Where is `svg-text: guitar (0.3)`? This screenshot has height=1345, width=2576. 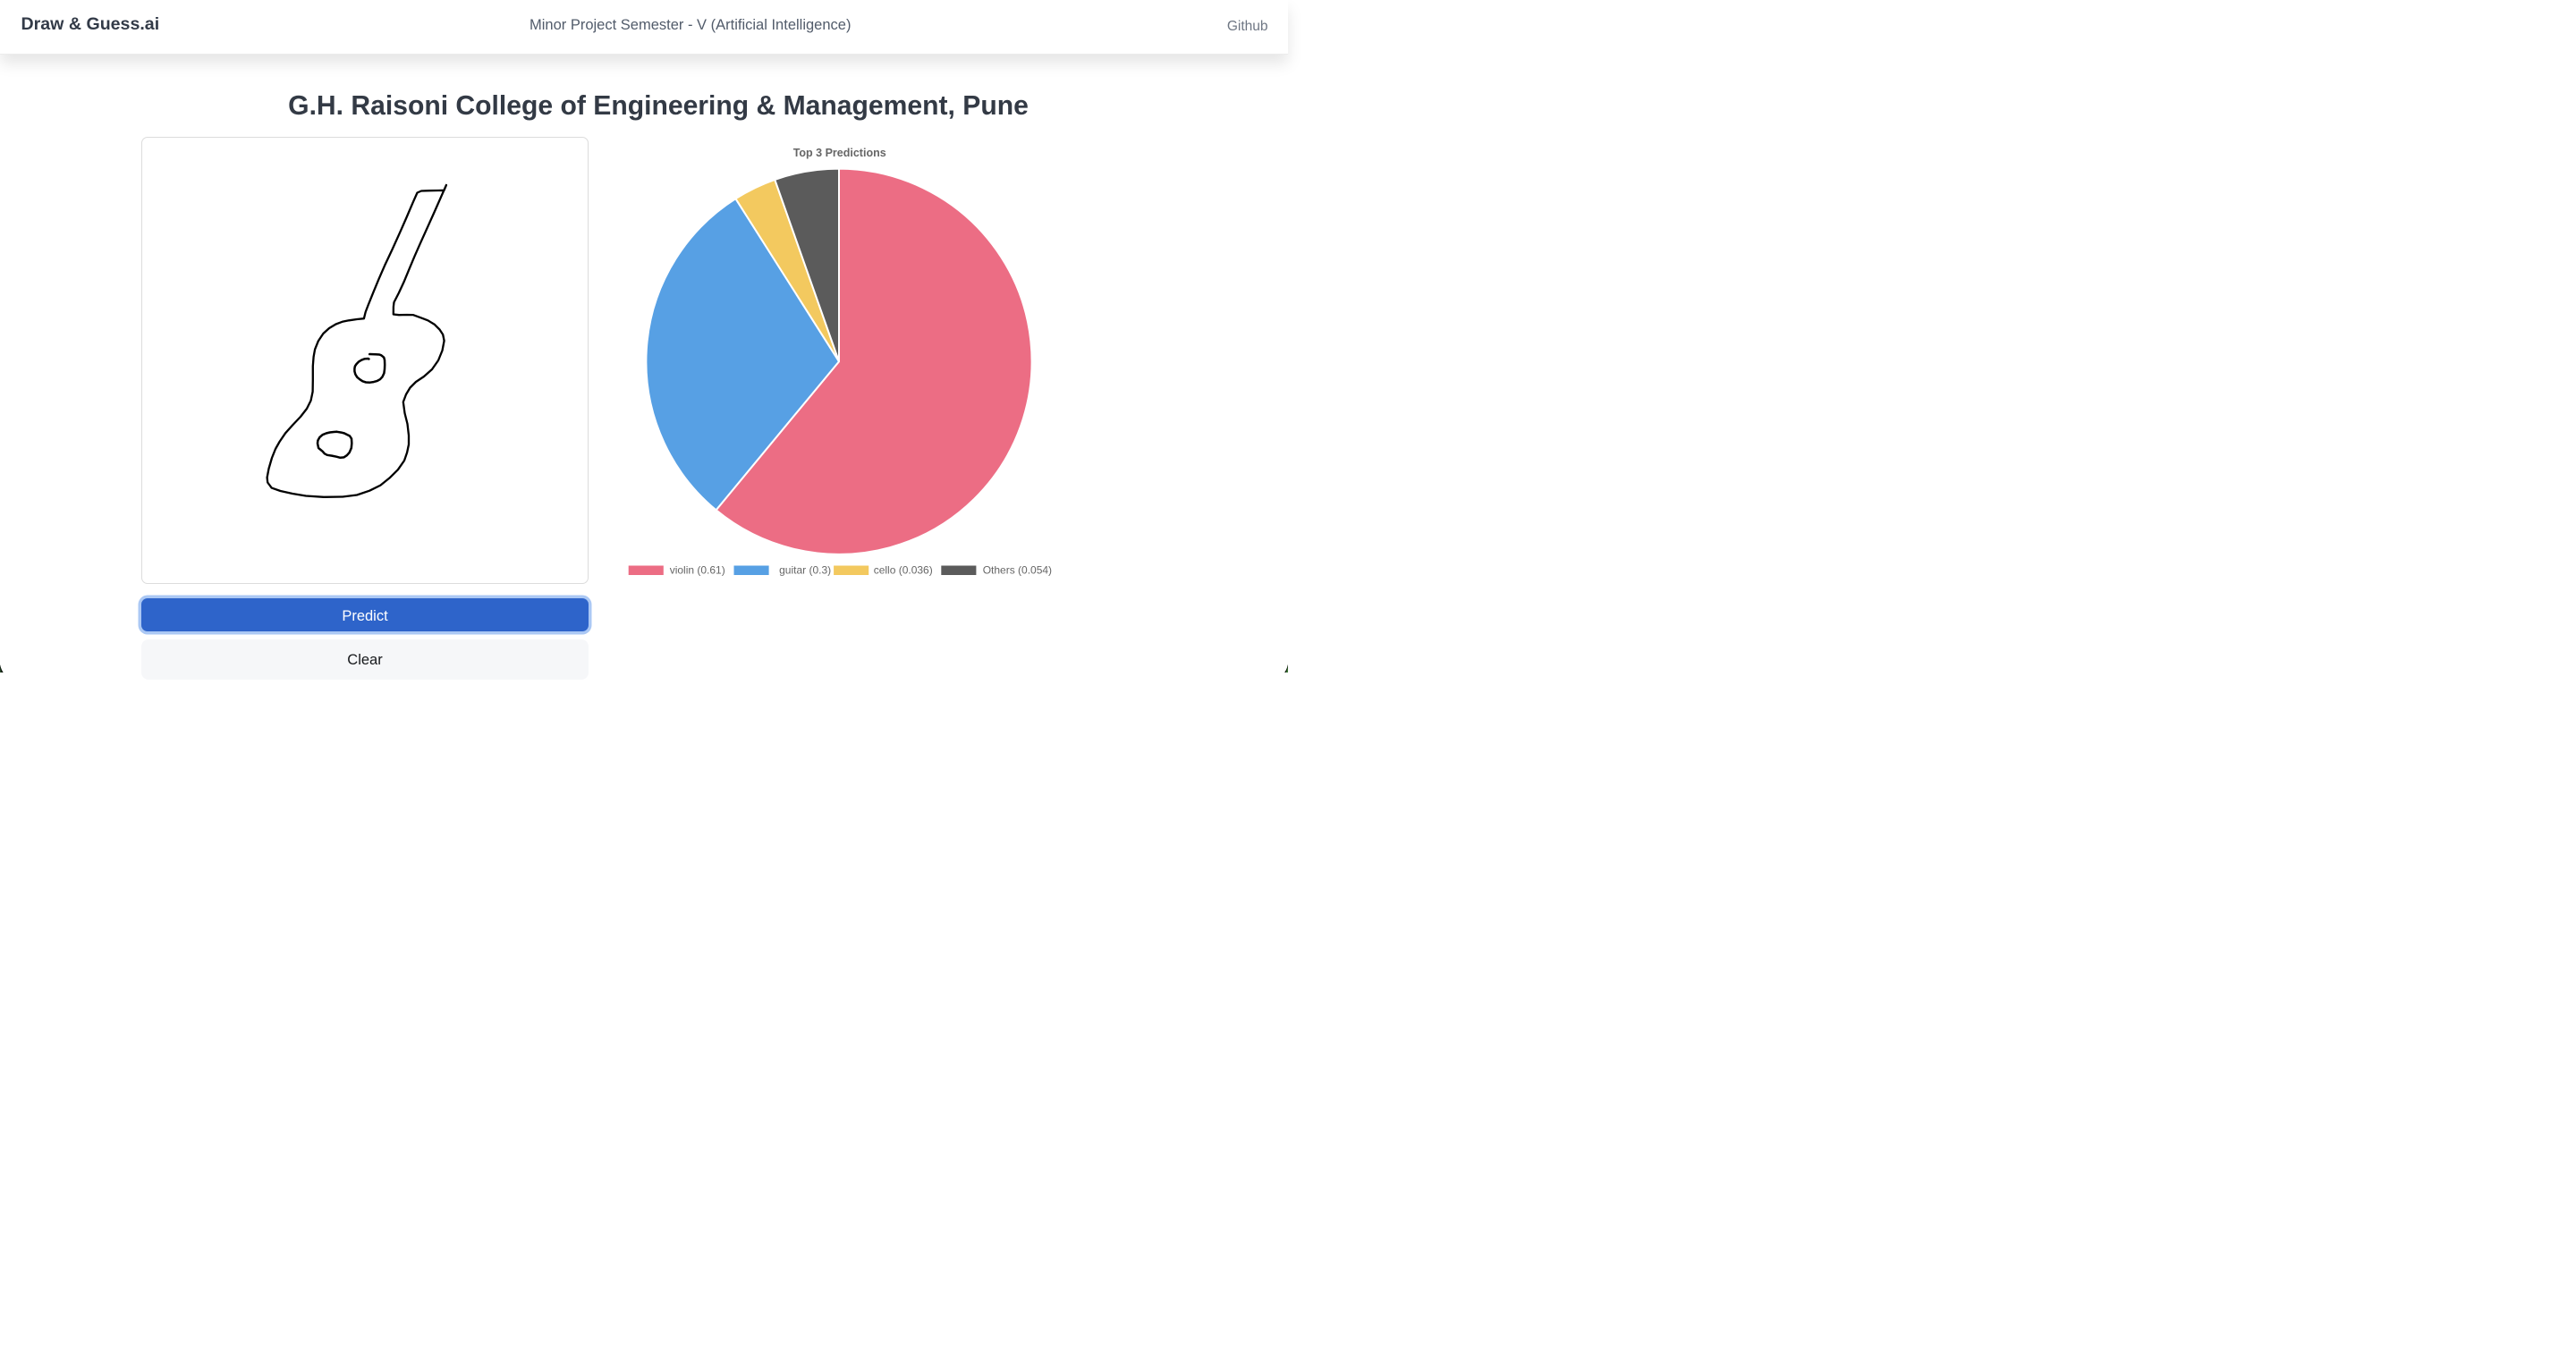
svg-text: guitar (0.3) is located at coordinates (805, 569).